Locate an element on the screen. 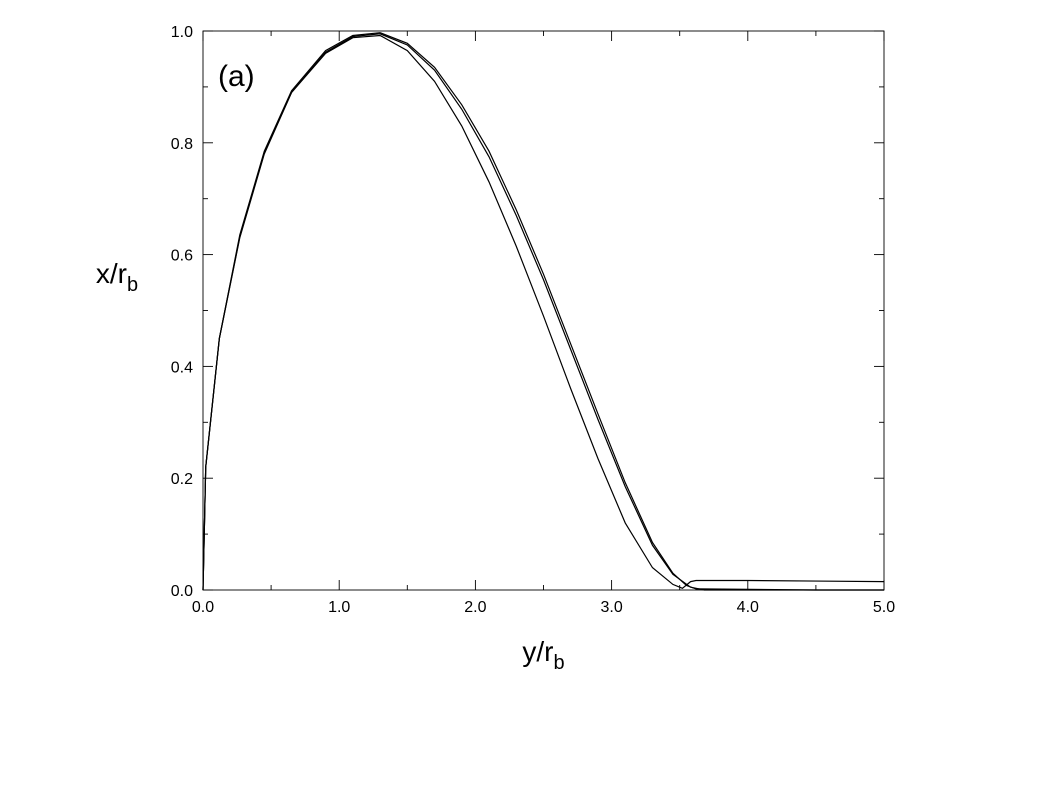  y-axis-label-main: x/r is located at coordinates (111, 273).